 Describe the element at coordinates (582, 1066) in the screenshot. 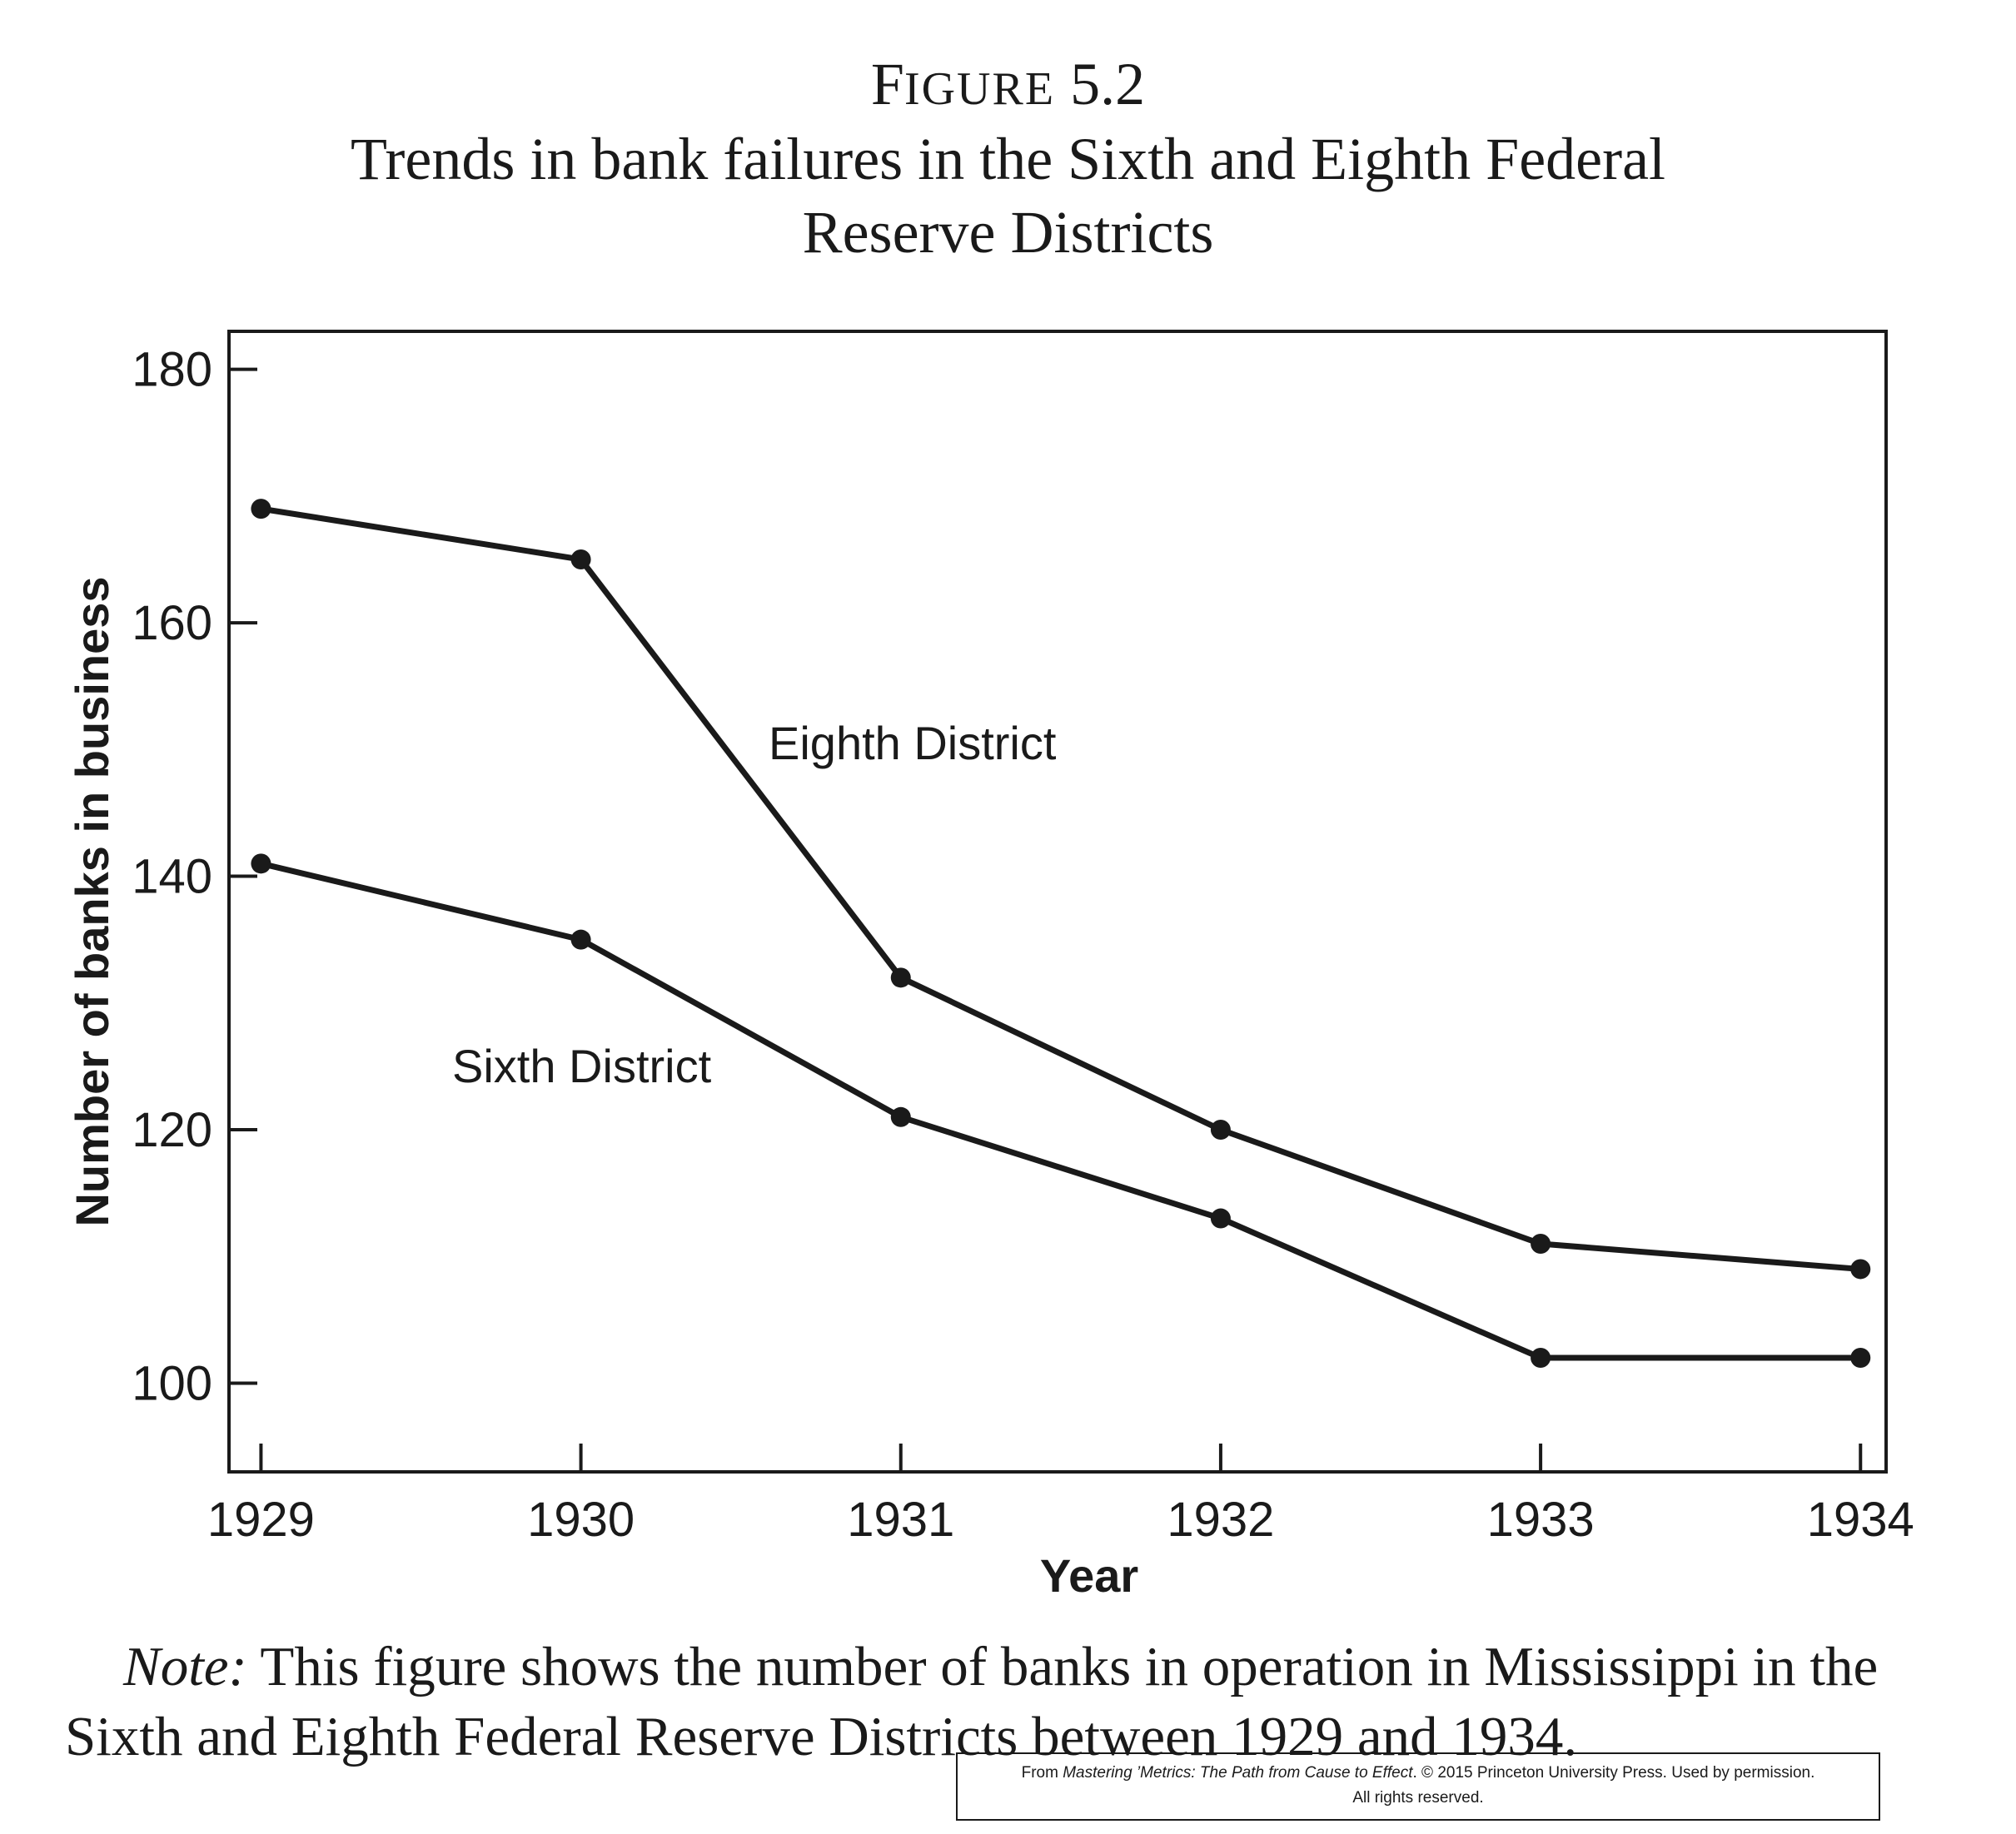

I see `series-label-sixth-district: Sixth District` at that location.